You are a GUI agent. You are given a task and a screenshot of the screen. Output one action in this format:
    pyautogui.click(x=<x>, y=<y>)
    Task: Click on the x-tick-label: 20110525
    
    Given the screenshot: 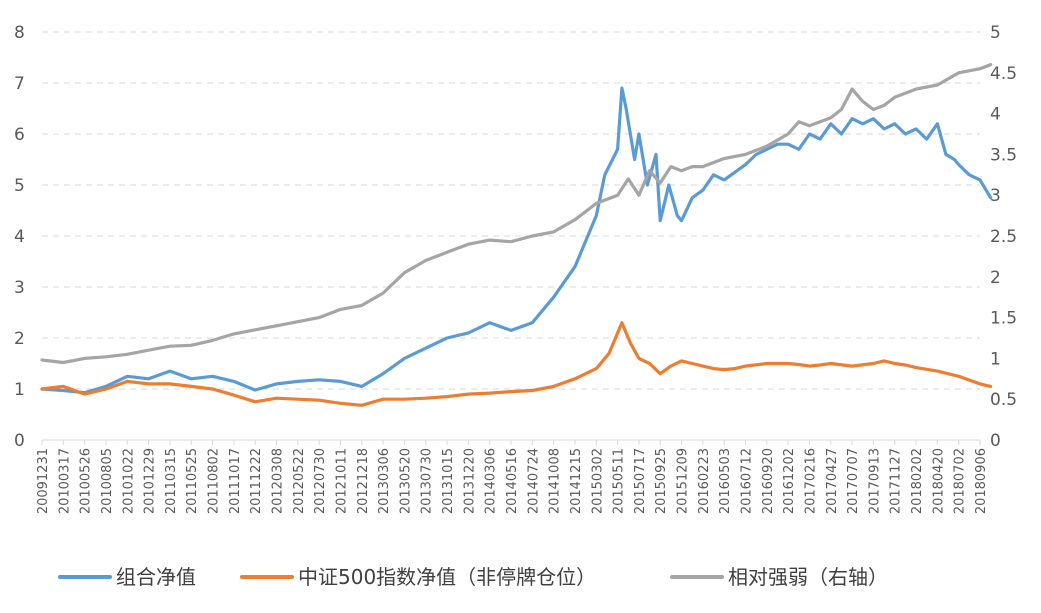 What is the action you would take?
    pyautogui.click(x=192, y=481)
    